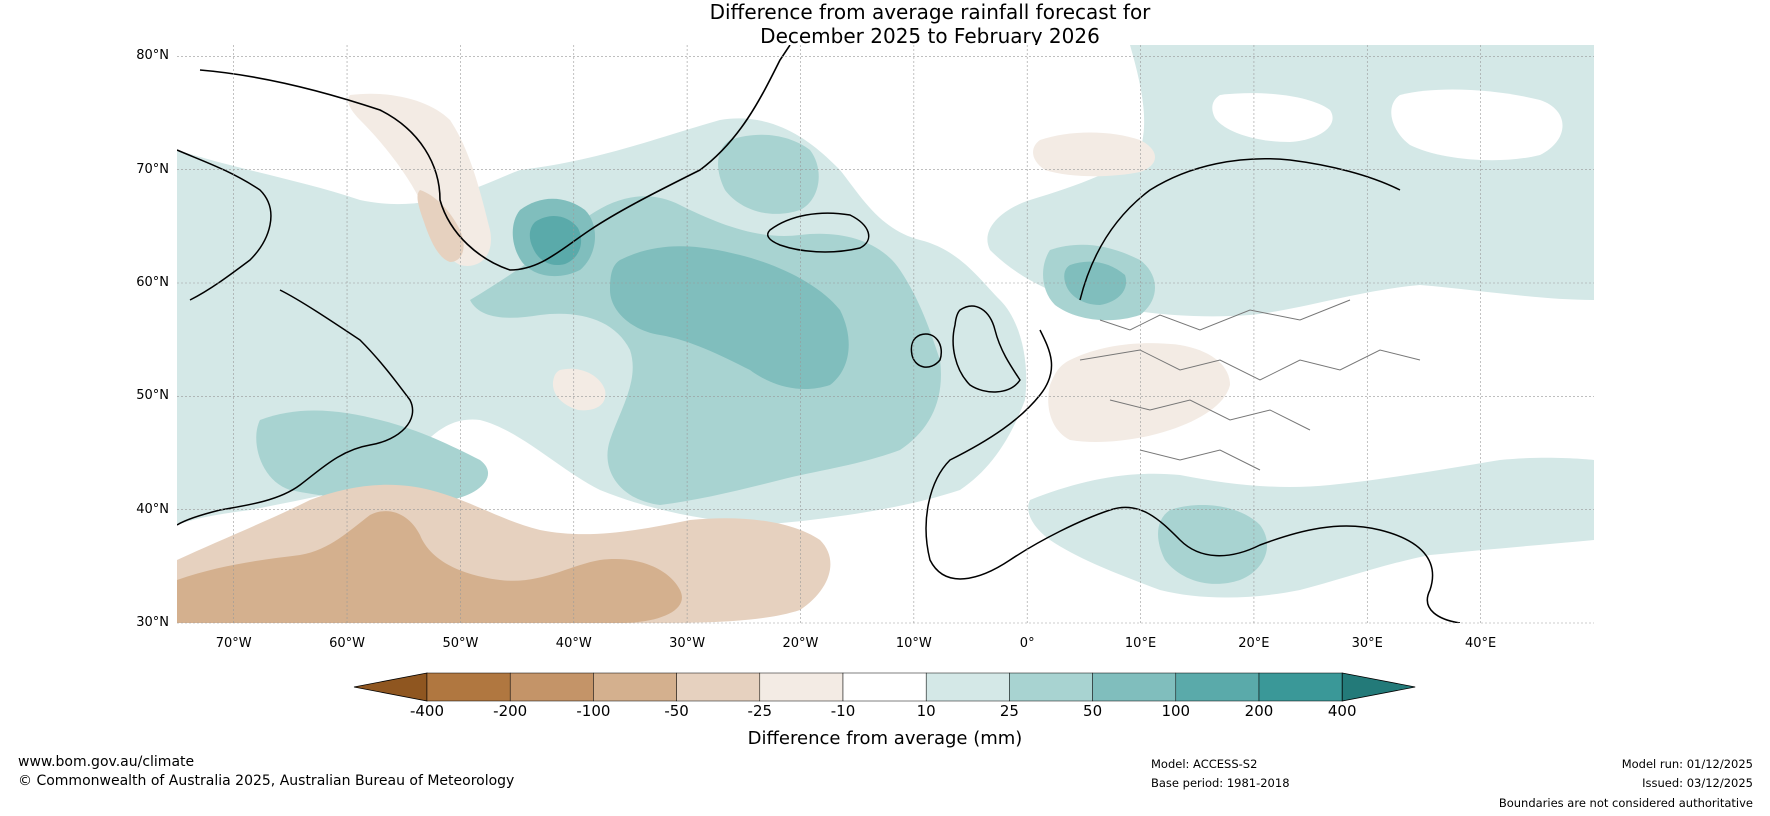 The width and height of the screenshot is (1770, 816). Describe the element at coordinates (885, 738) in the screenshot. I see `colorbar-axis-title: Difference from average (mm)` at that location.